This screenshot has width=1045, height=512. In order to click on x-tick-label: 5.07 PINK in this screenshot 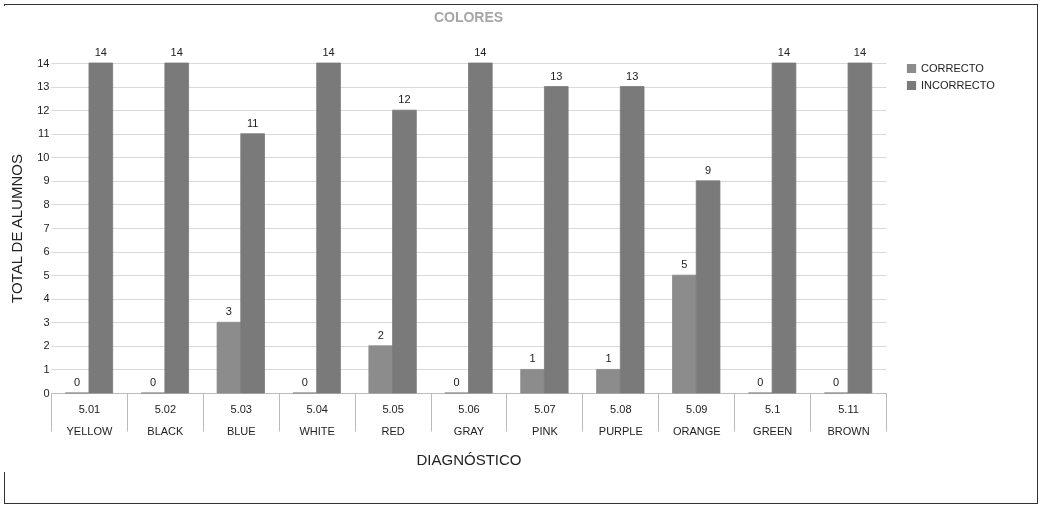, I will do `click(545, 419)`.